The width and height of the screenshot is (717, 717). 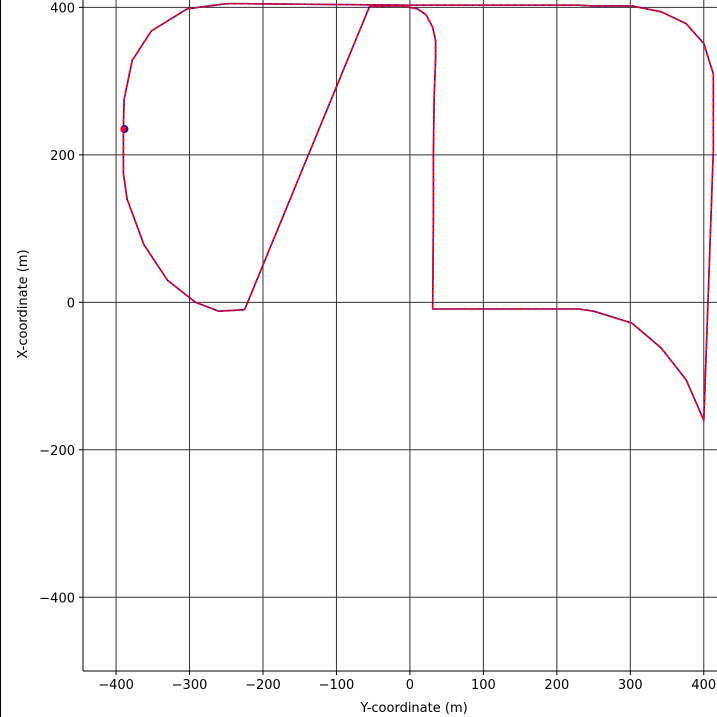 I want to click on x-tick-label: −100, so click(x=337, y=685).